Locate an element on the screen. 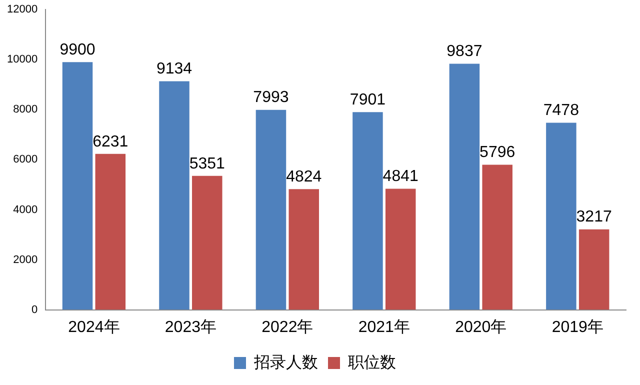 This screenshot has width=640, height=385. data-label: 9900 is located at coordinates (78, 50).